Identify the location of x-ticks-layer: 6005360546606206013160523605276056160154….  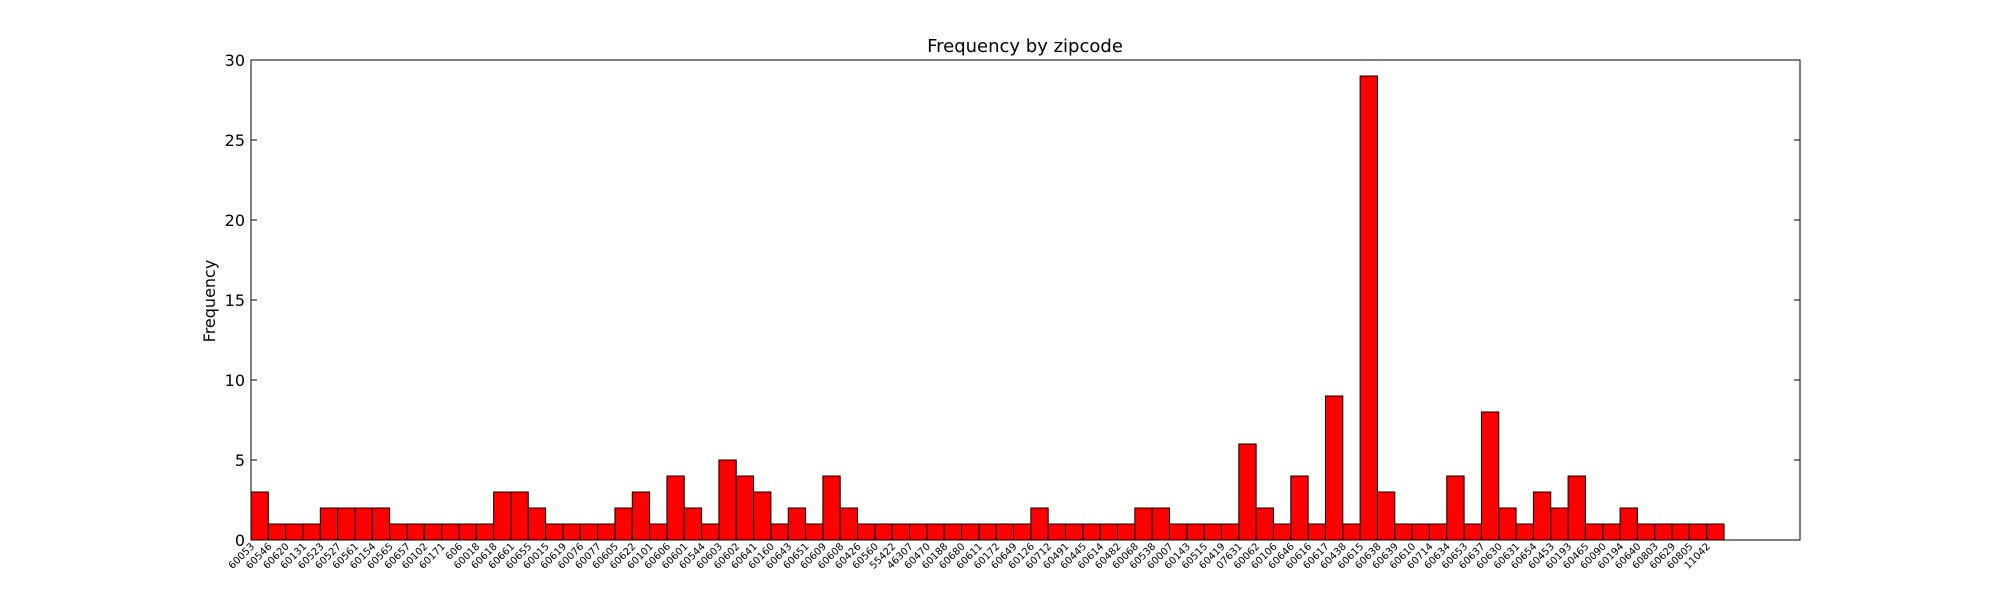
(970, 554).